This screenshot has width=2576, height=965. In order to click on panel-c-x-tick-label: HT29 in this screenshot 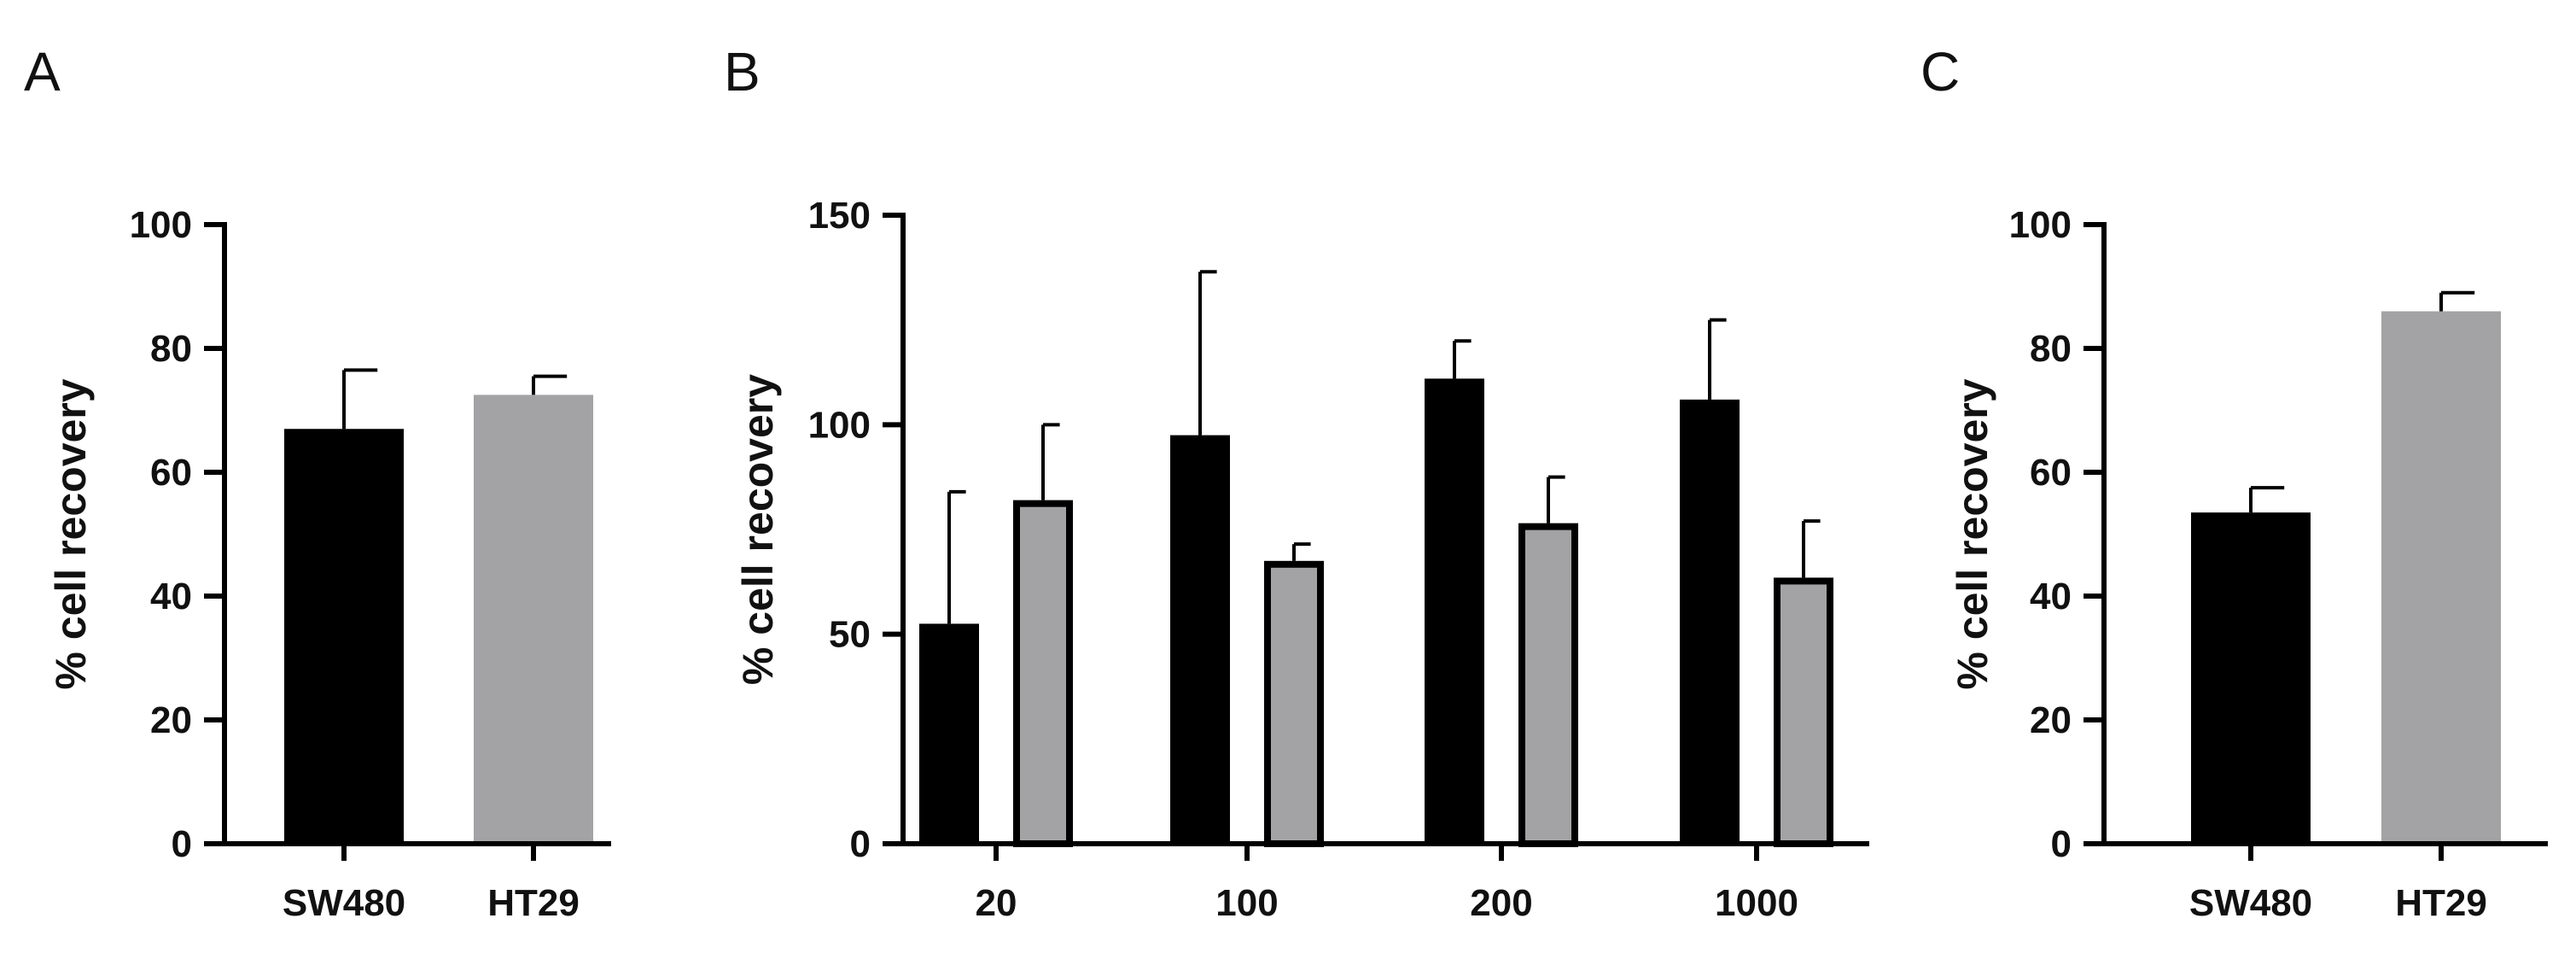, I will do `click(2441, 903)`.